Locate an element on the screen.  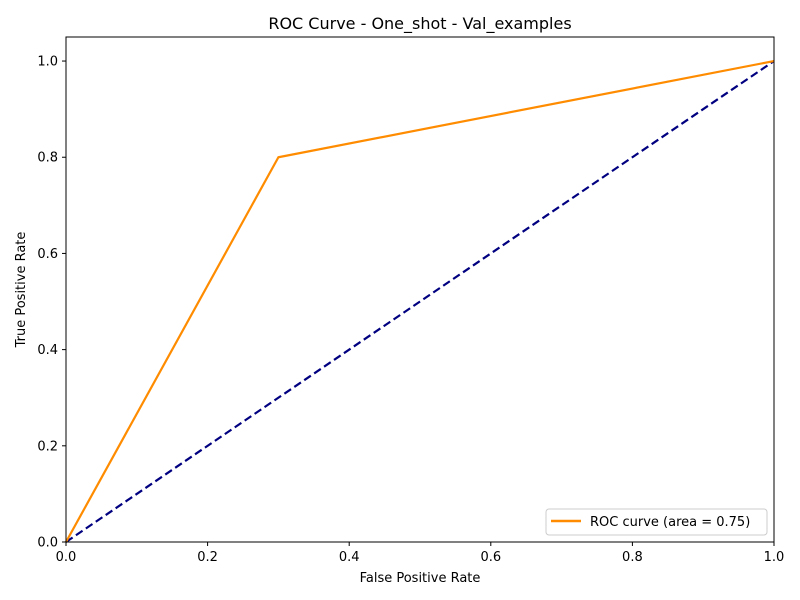
x-tick-label: 0.6 is located at coordinates (490, 557).